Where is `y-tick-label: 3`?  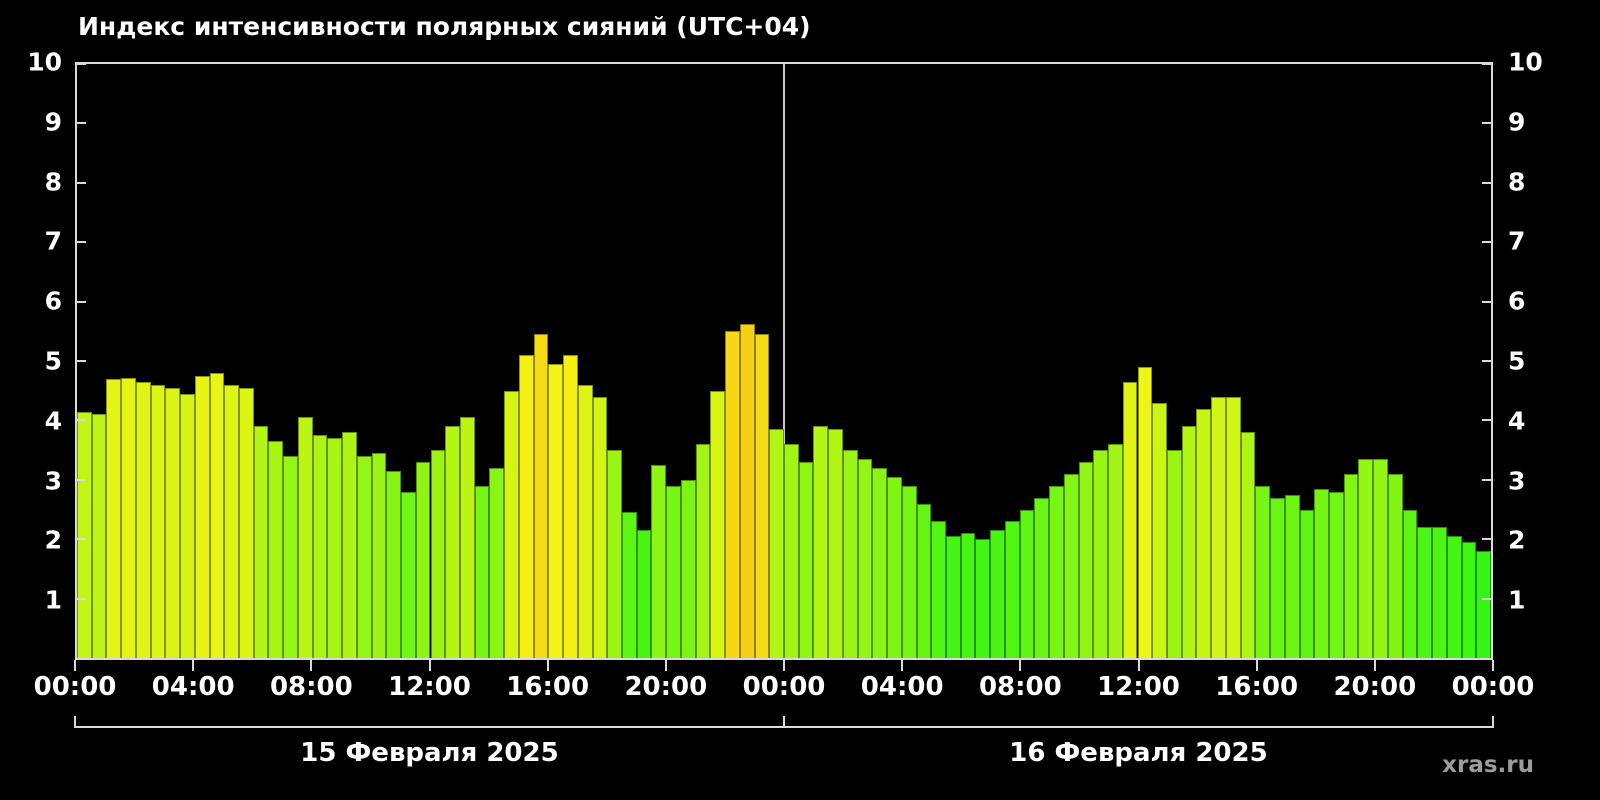 y-tick-label: 3 is located at coordinates (53, 481).